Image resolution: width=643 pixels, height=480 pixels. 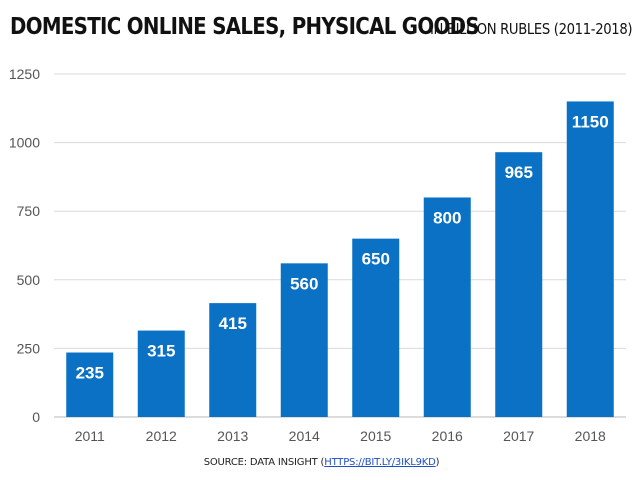 I want to click on x-tick-label: 2017, so click(x=518, y=436).